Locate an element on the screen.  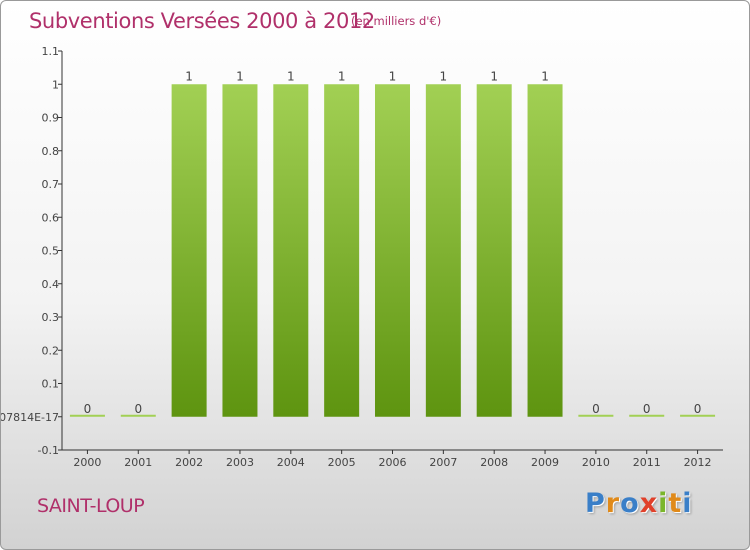
x-tick-label: 2002 is located at coordinates (189, 462).